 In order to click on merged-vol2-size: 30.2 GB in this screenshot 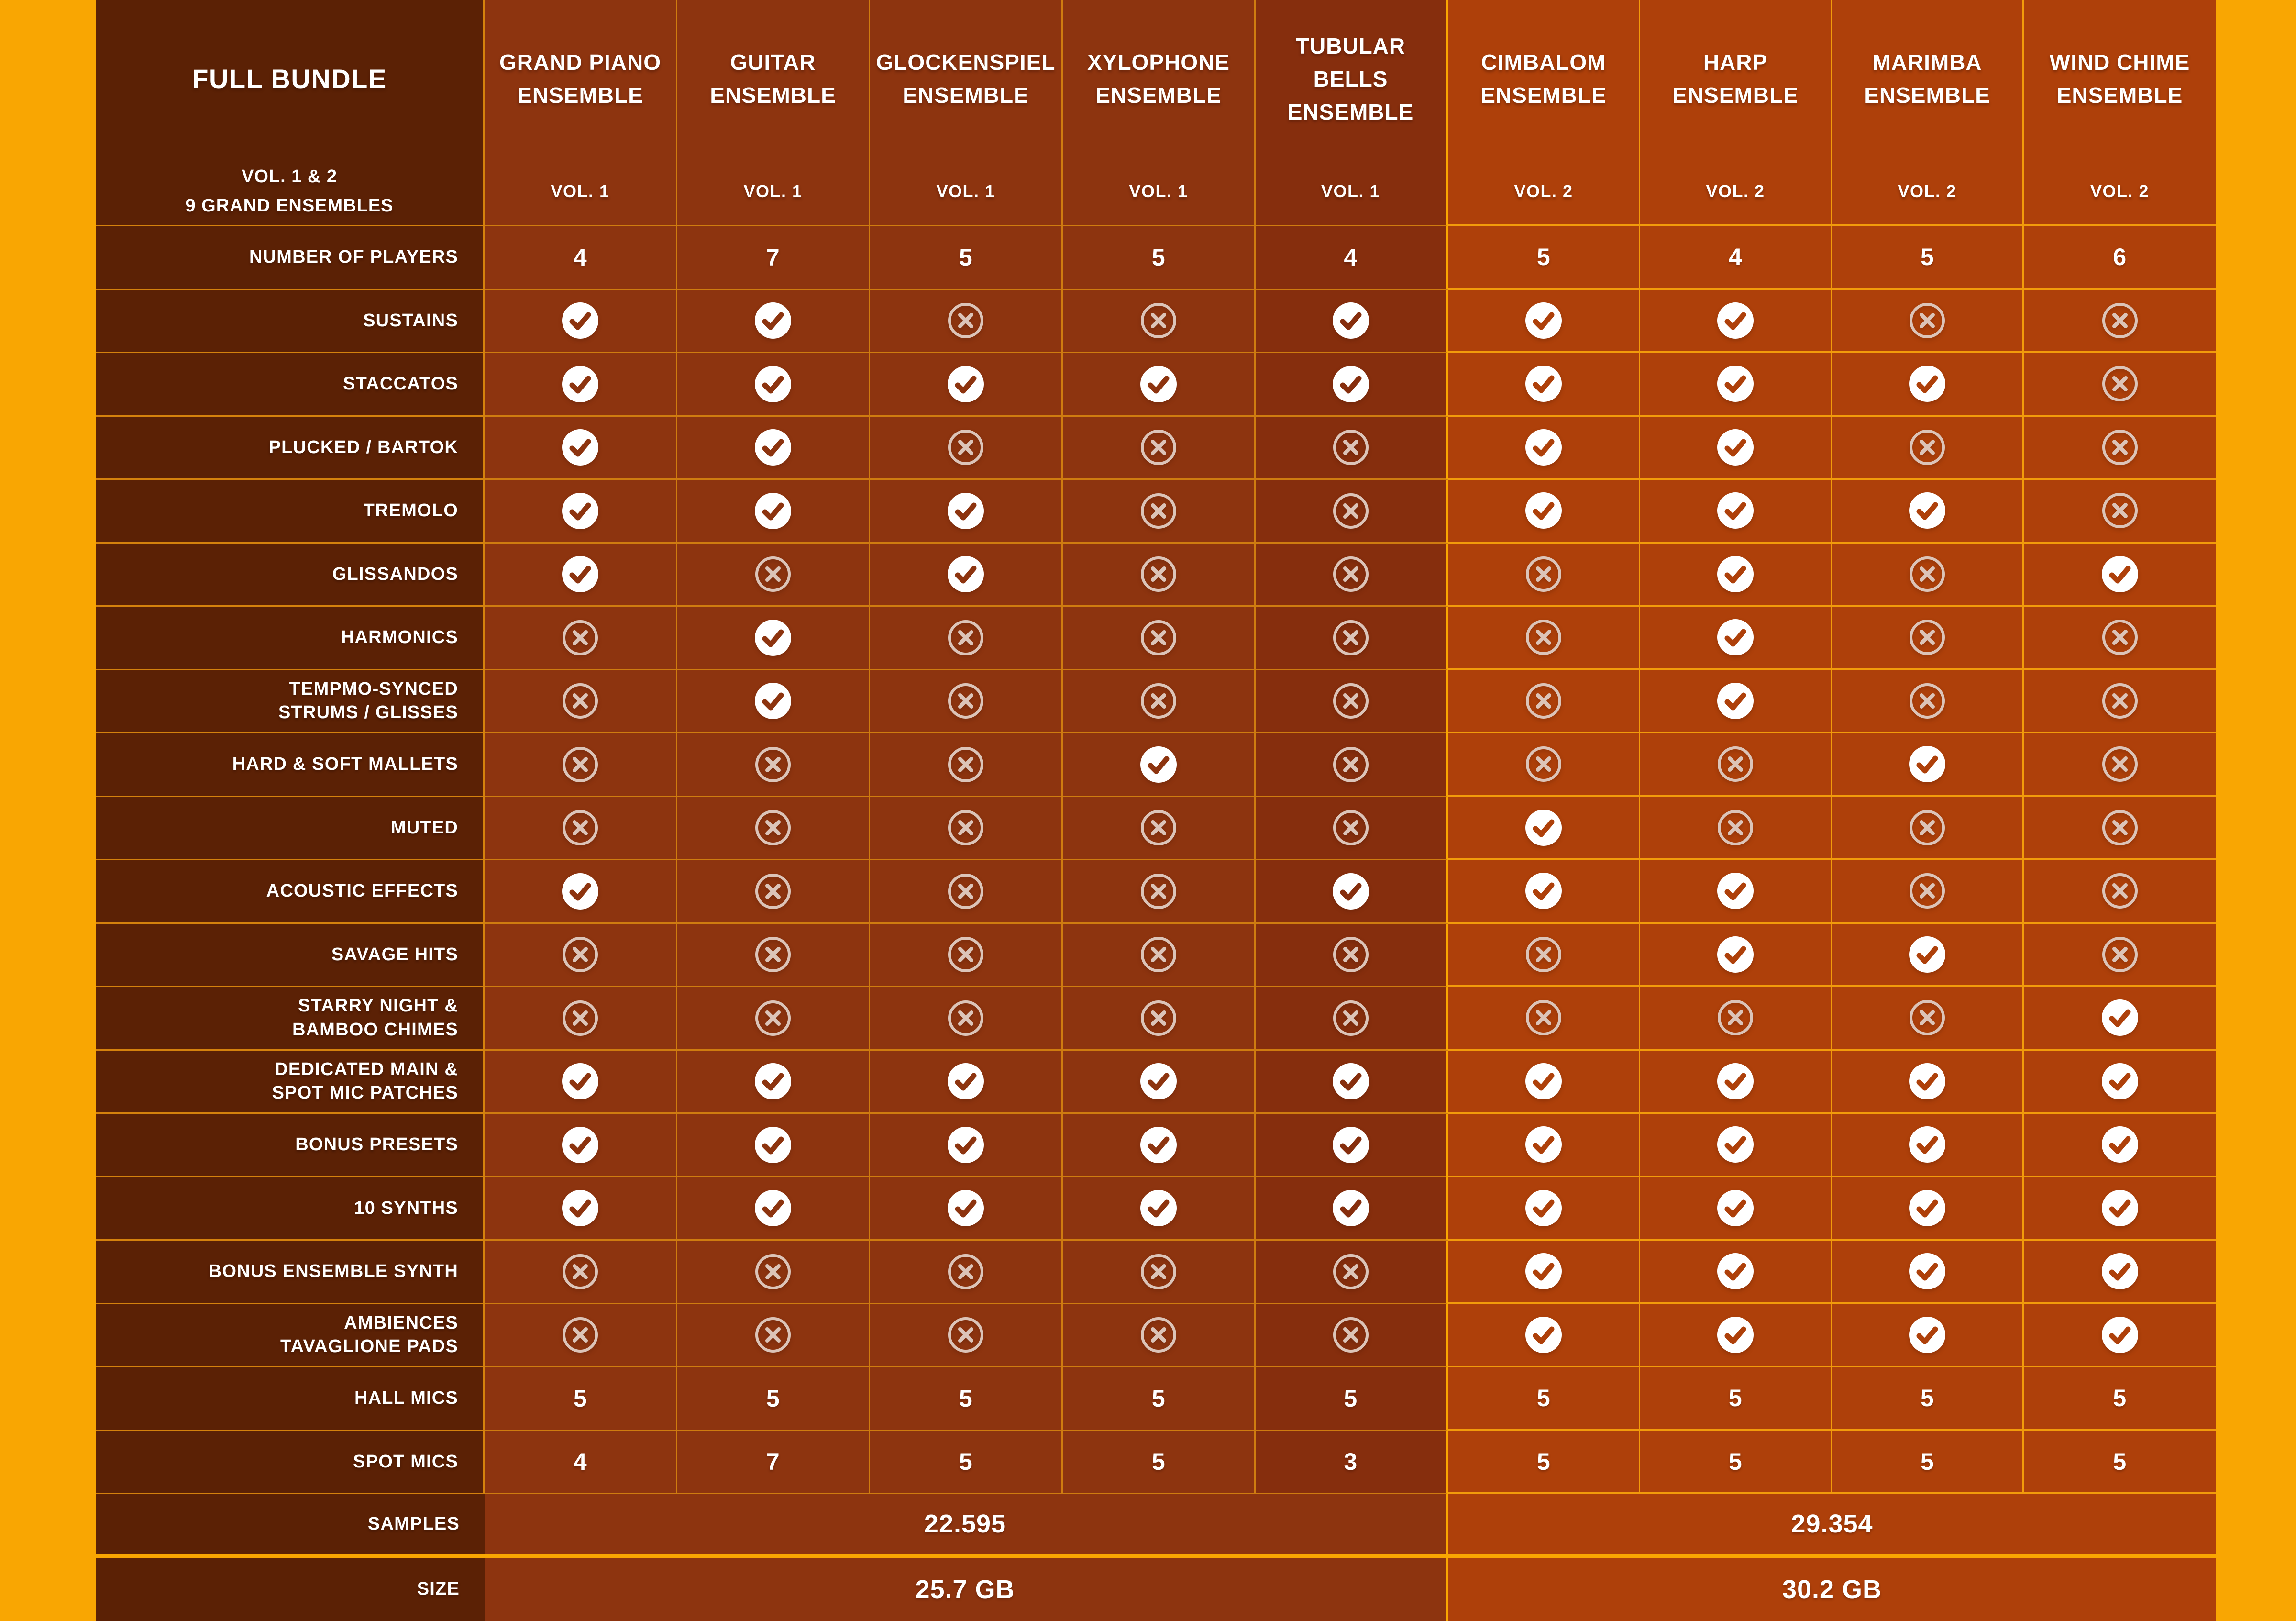, I will do `click(1832, 1589)`.